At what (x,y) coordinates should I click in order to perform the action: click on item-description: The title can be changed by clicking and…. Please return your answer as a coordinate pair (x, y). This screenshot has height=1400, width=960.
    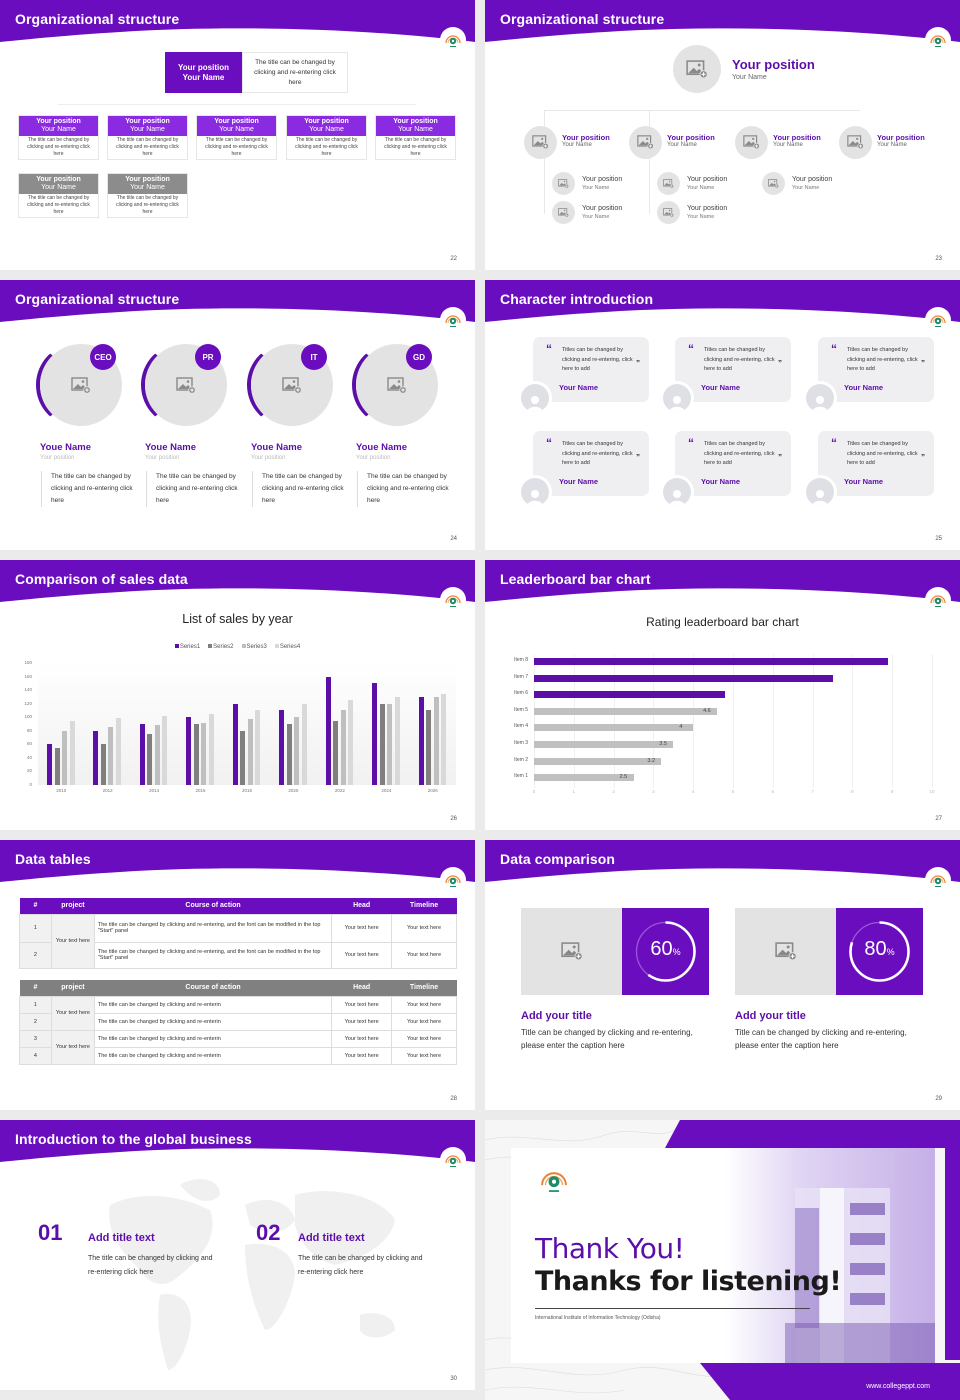
    Looking at the image, I should click on (360, 1265).